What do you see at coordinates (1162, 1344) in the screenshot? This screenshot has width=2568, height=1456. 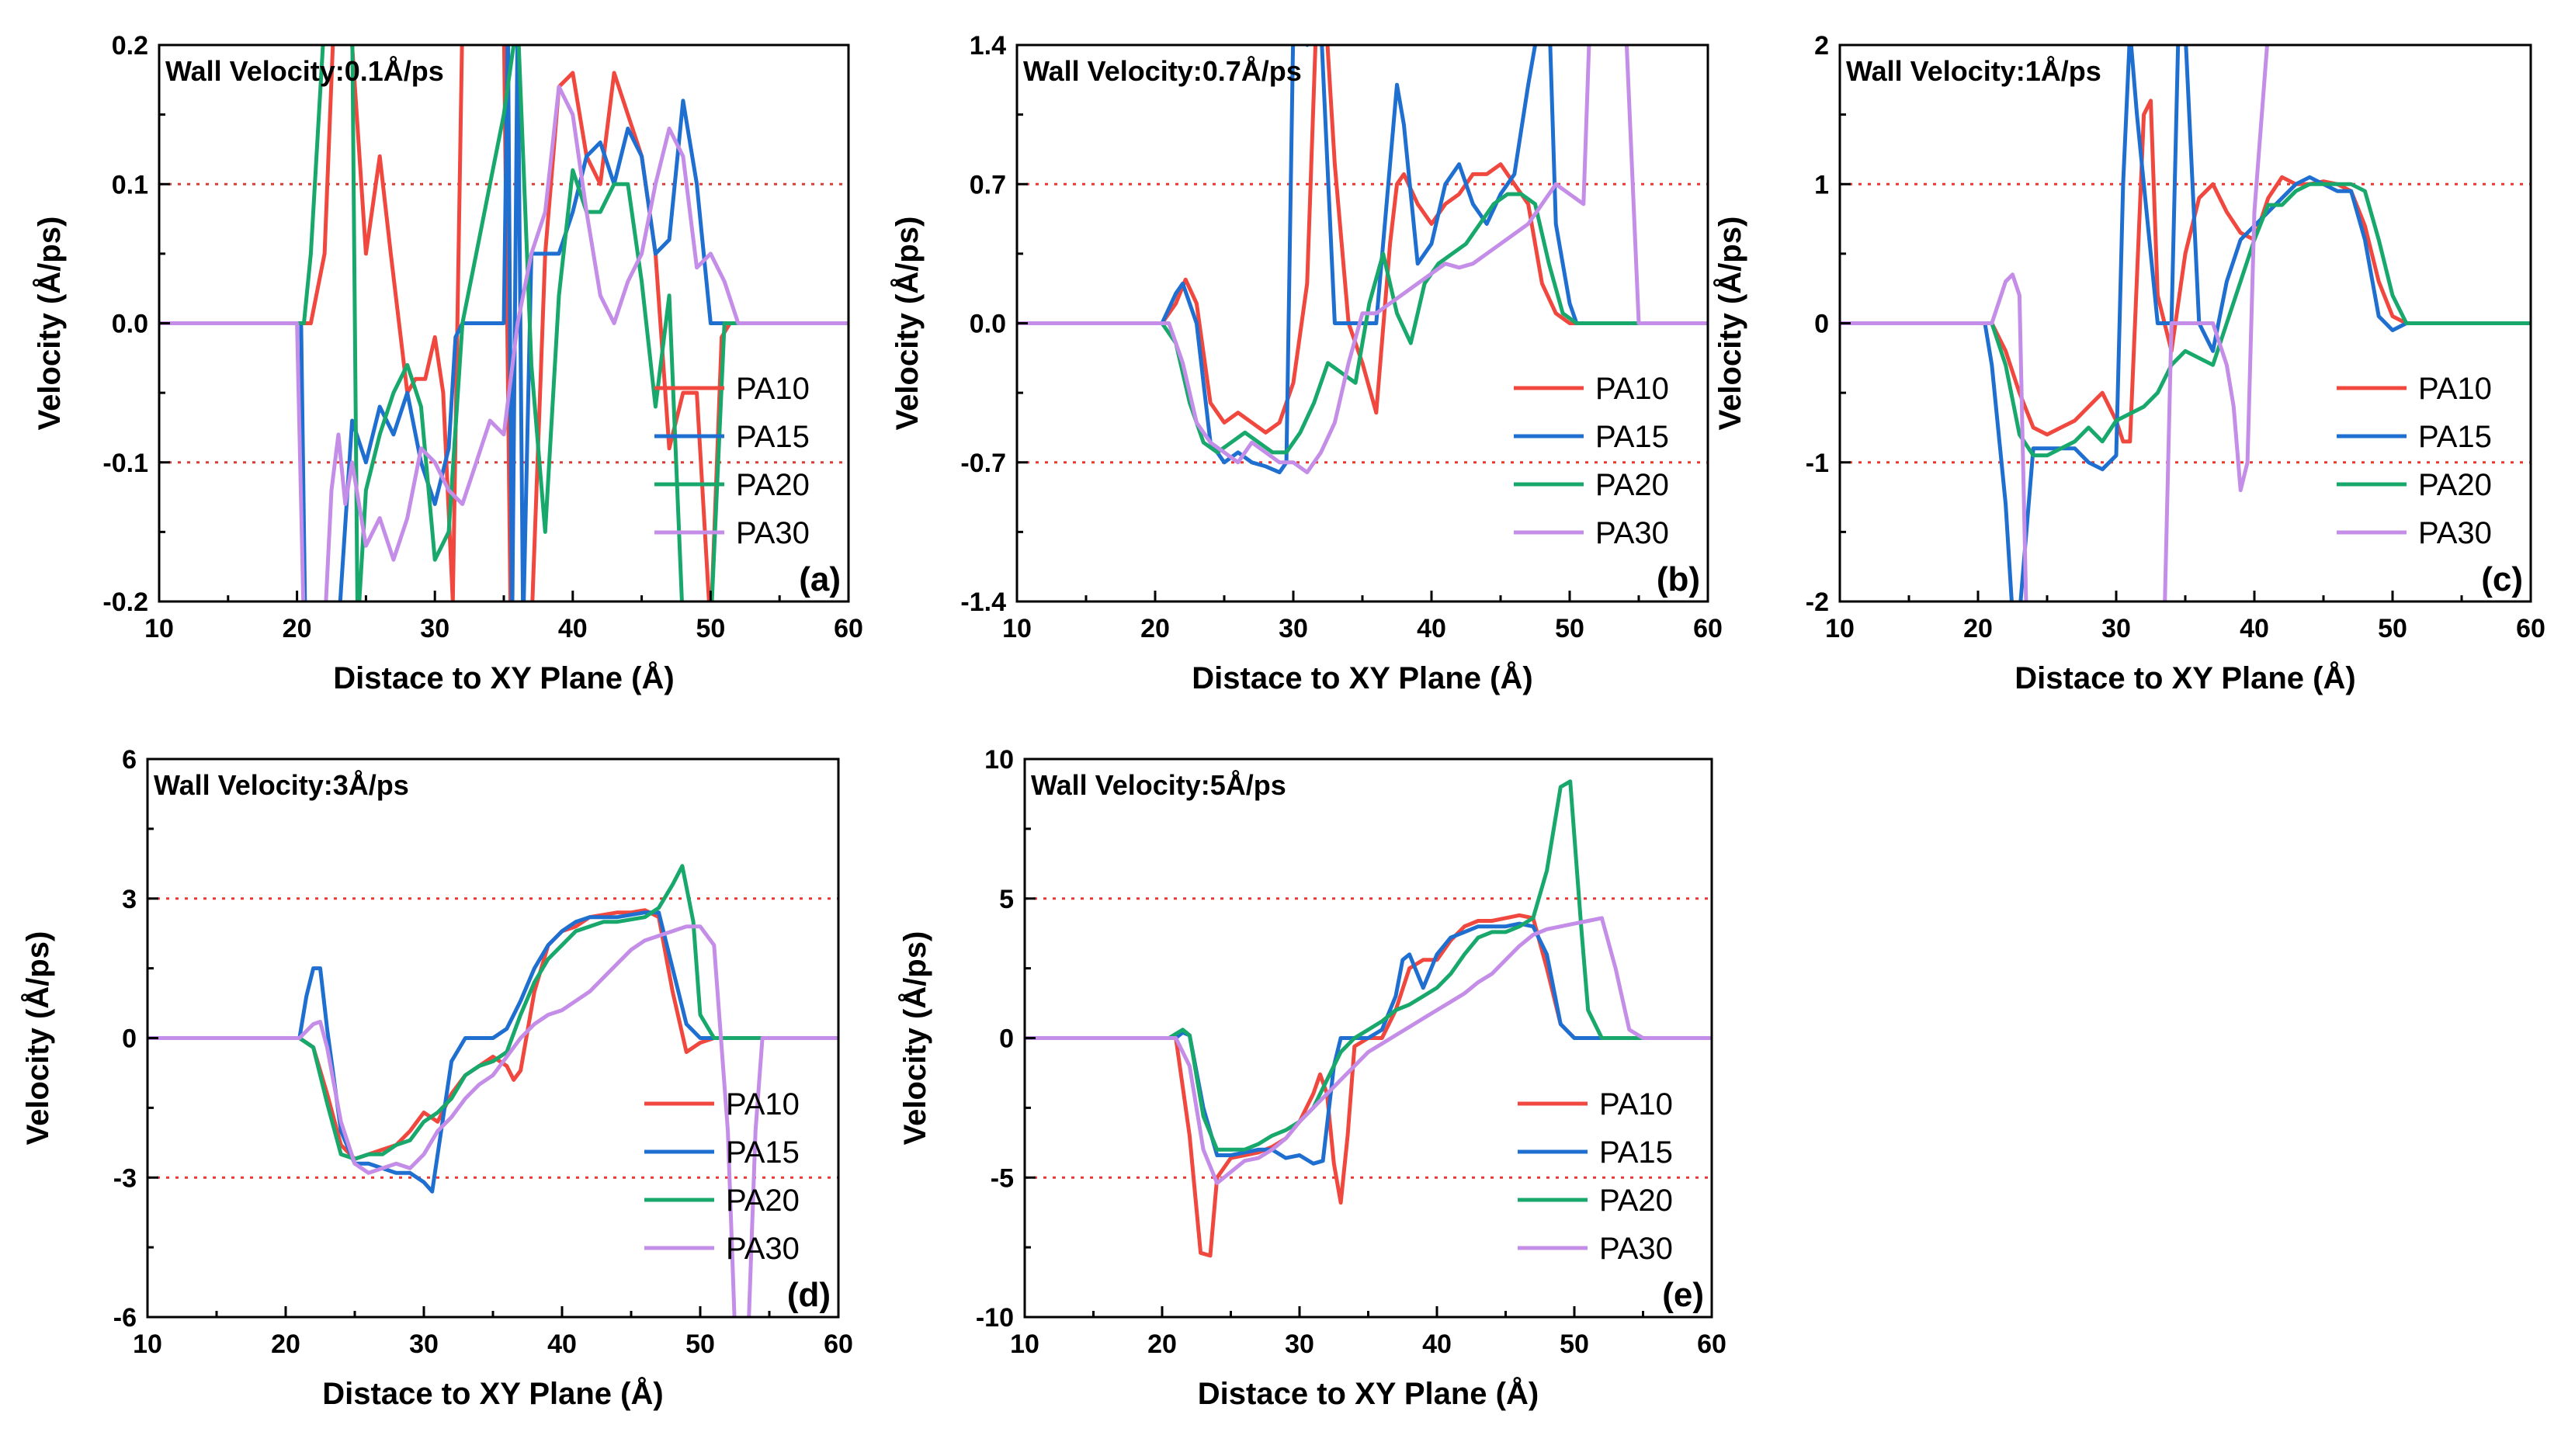 I see `x-tick-label-e-1: 20` at bounding box center [1162, 1344].